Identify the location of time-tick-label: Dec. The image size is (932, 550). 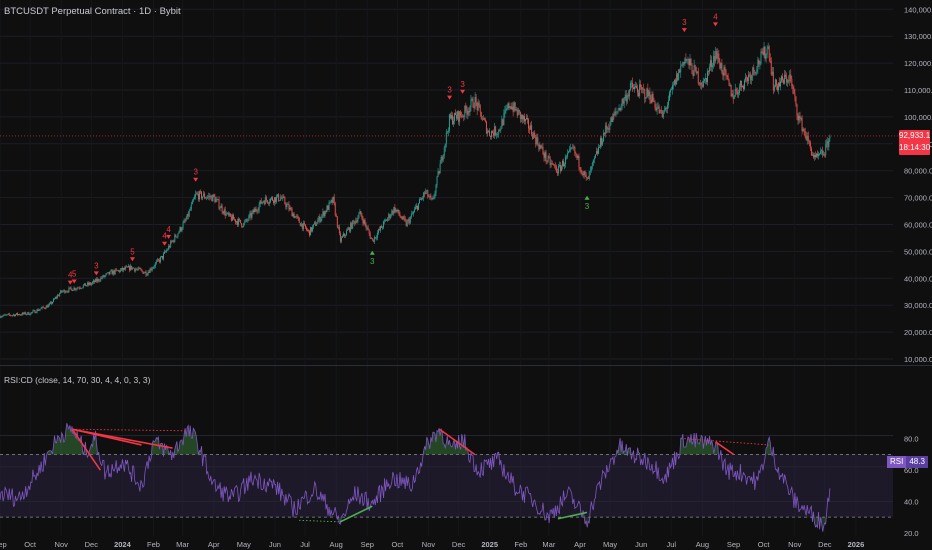
(92, 544).